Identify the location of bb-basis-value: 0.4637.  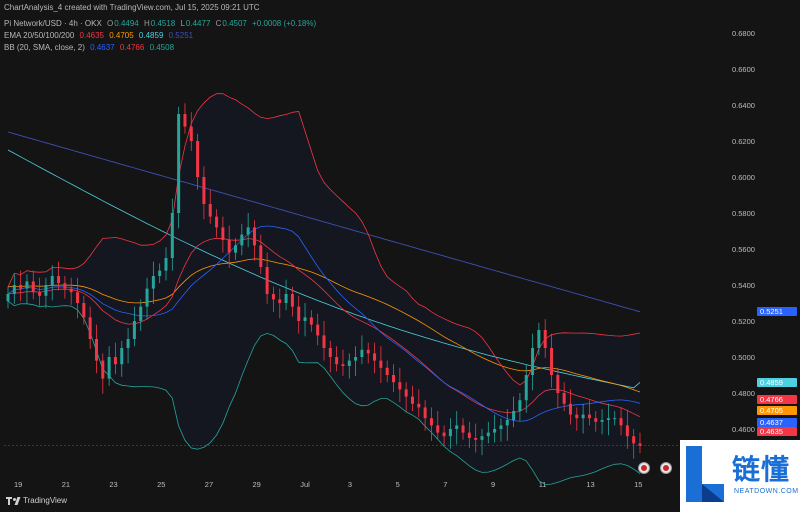
(102, 47).